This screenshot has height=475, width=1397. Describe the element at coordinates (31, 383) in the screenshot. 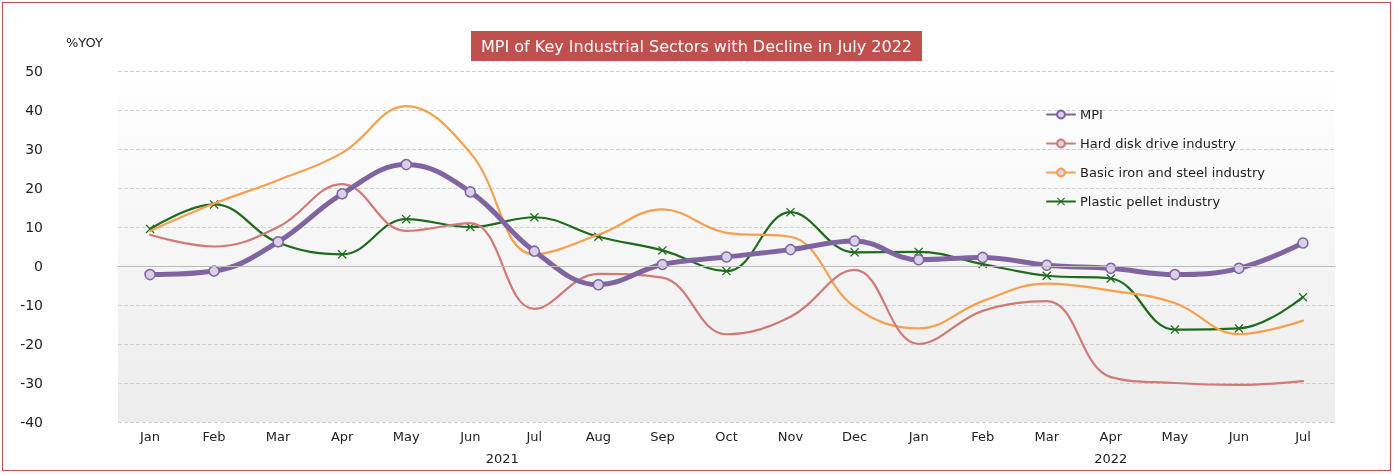

I see `y-tick-label: -30` at that location.